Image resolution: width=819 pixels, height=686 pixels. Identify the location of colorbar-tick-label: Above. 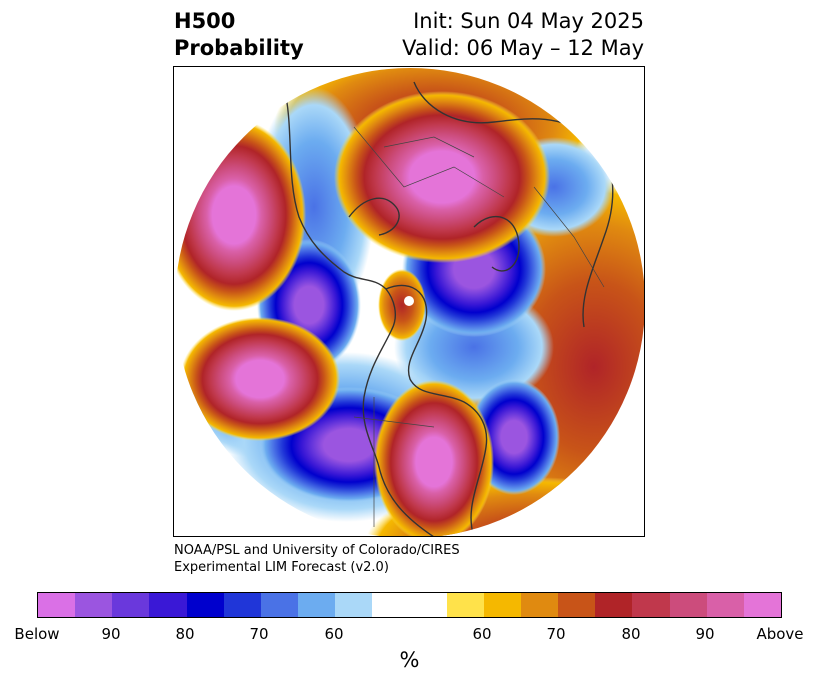
(780, 634).